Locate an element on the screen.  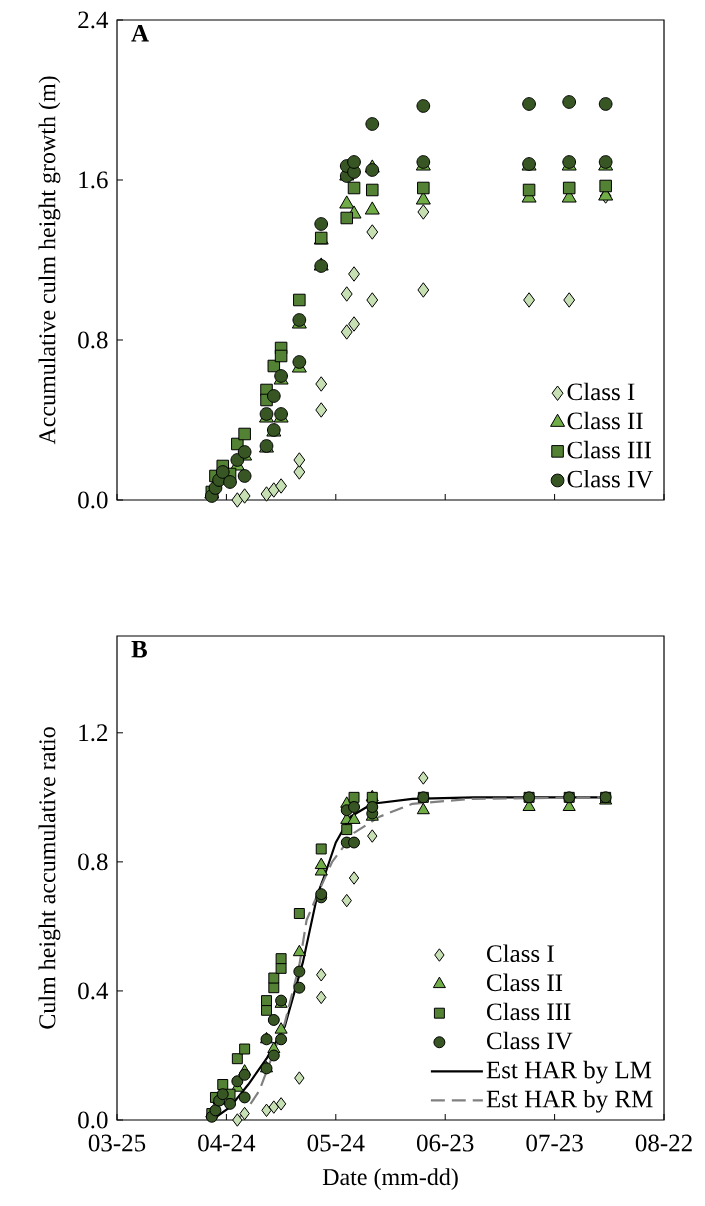
chart-title: B is located at coordinates (139, 649).